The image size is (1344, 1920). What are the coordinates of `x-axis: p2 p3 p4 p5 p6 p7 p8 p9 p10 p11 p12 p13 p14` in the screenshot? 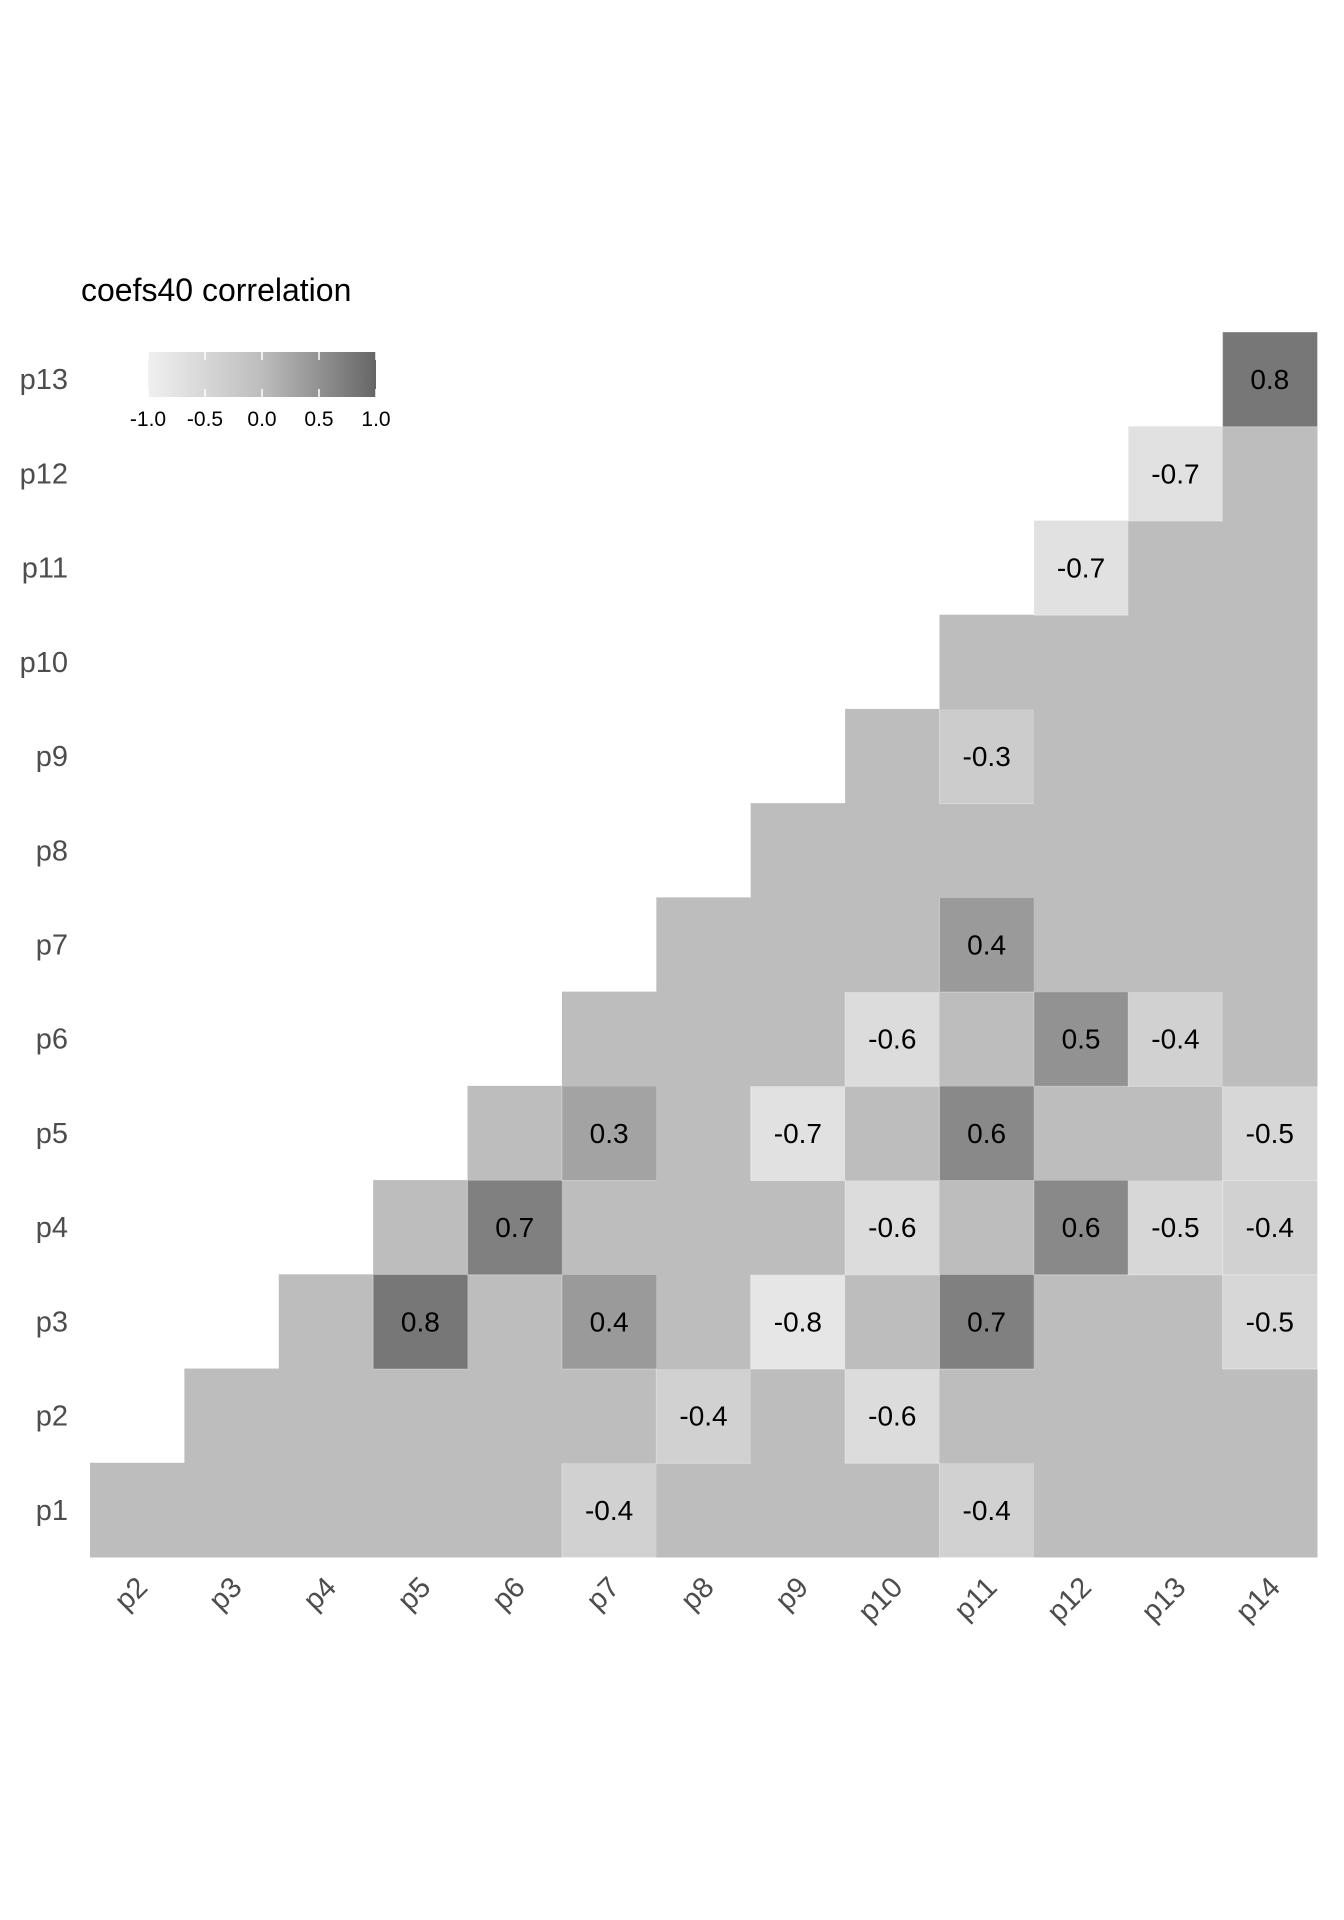 It's located at (698, 1599).